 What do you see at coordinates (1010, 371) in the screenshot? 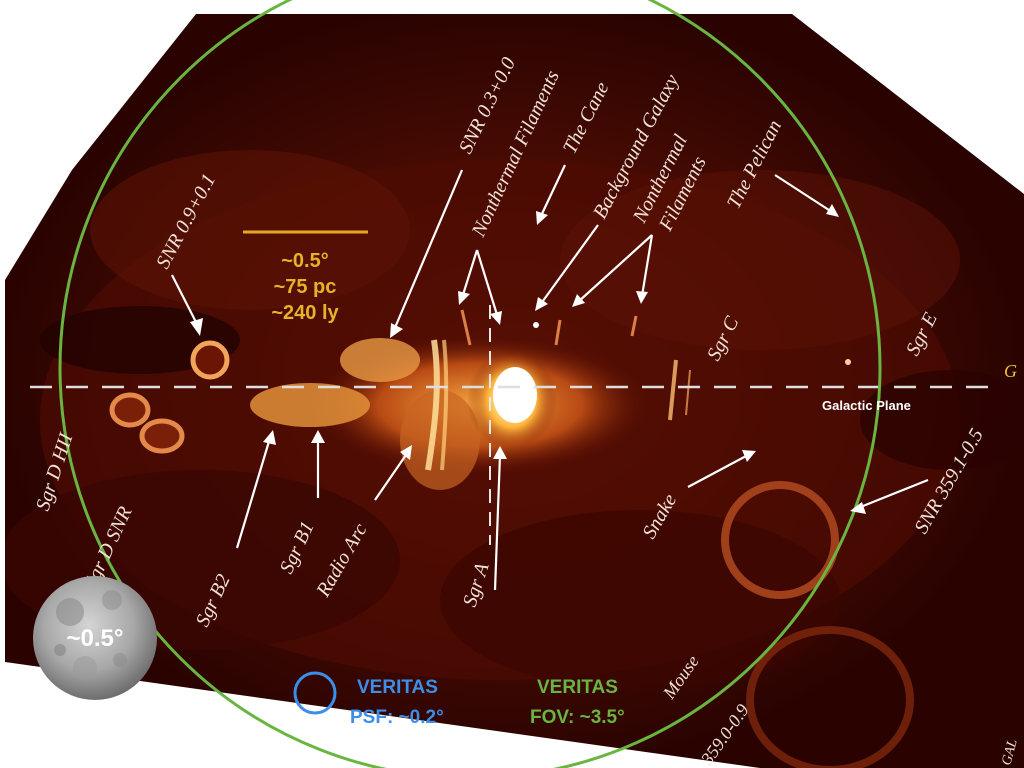
I see `galactic-plane-edge-letter: G` at bounding box center [1010, 371].